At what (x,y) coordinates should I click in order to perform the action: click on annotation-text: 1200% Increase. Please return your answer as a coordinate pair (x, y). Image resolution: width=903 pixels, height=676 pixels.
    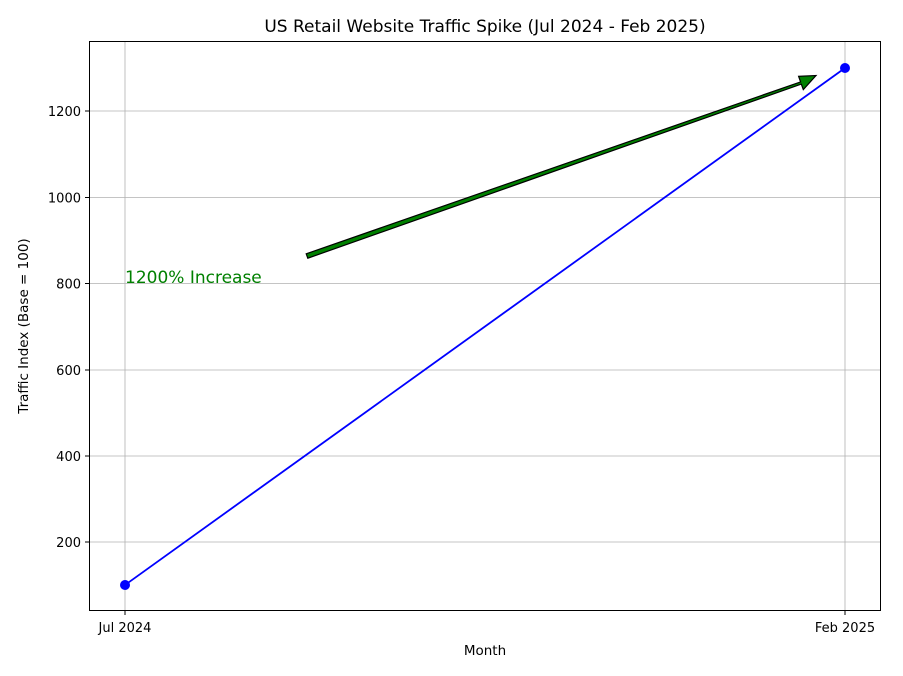
    Looking at the image, I should click on (193, 278).